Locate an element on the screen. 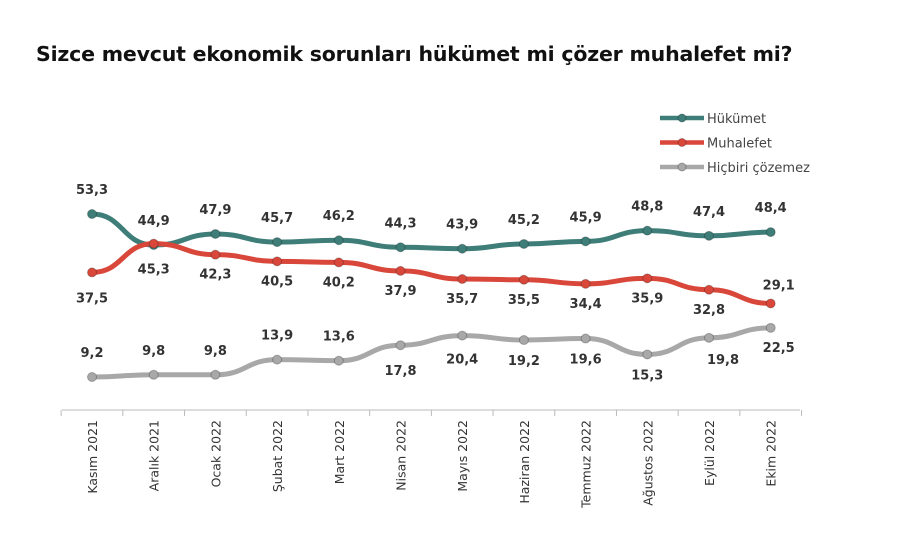  x-tick-label: Aralık 2021 is located at coordinates (154, 455).